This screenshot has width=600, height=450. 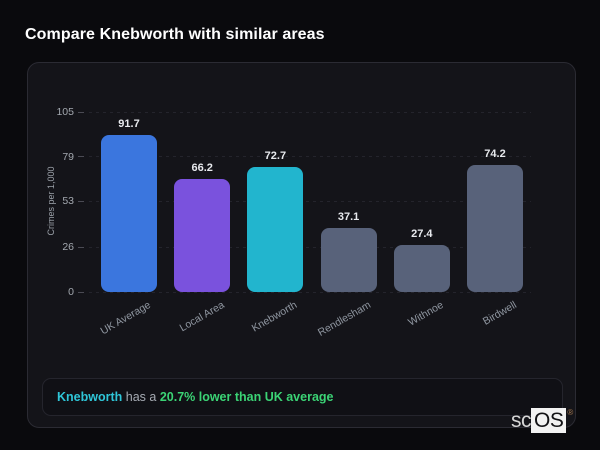 I want to click on x-label-rendlesham: Rendlesham, so click(x=344, y=319).